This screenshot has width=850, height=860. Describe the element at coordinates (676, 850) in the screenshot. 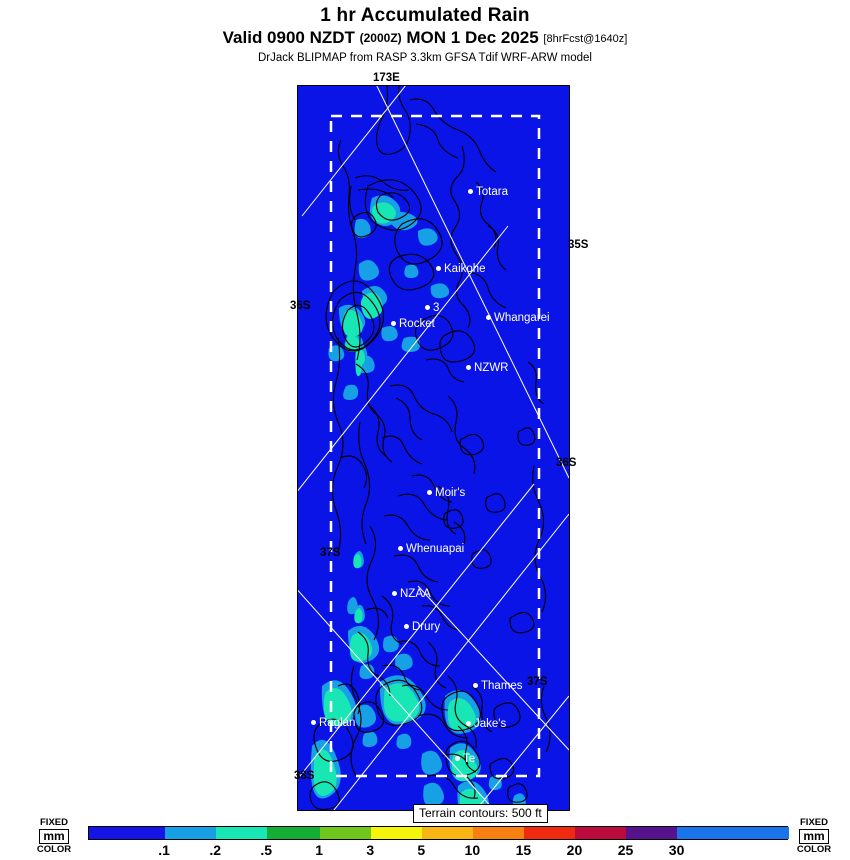

I see `colorbar-tick: 30` at that location.